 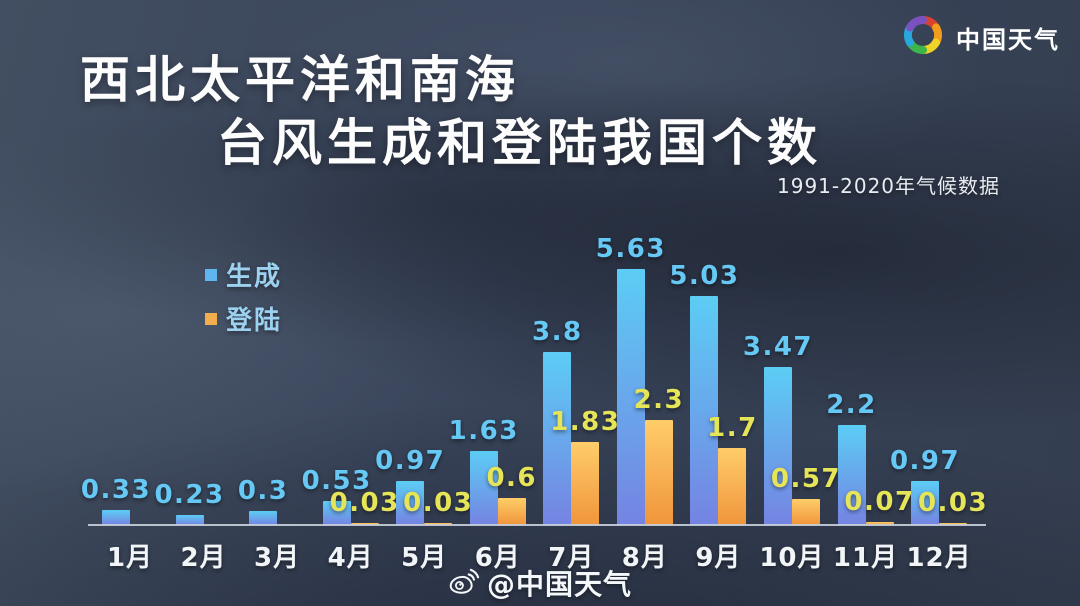 What do you see at coordinates (732, 428) in the screenshot?
I see `landed-value-label-9月: 1.7` at bounding box center [732, 428].